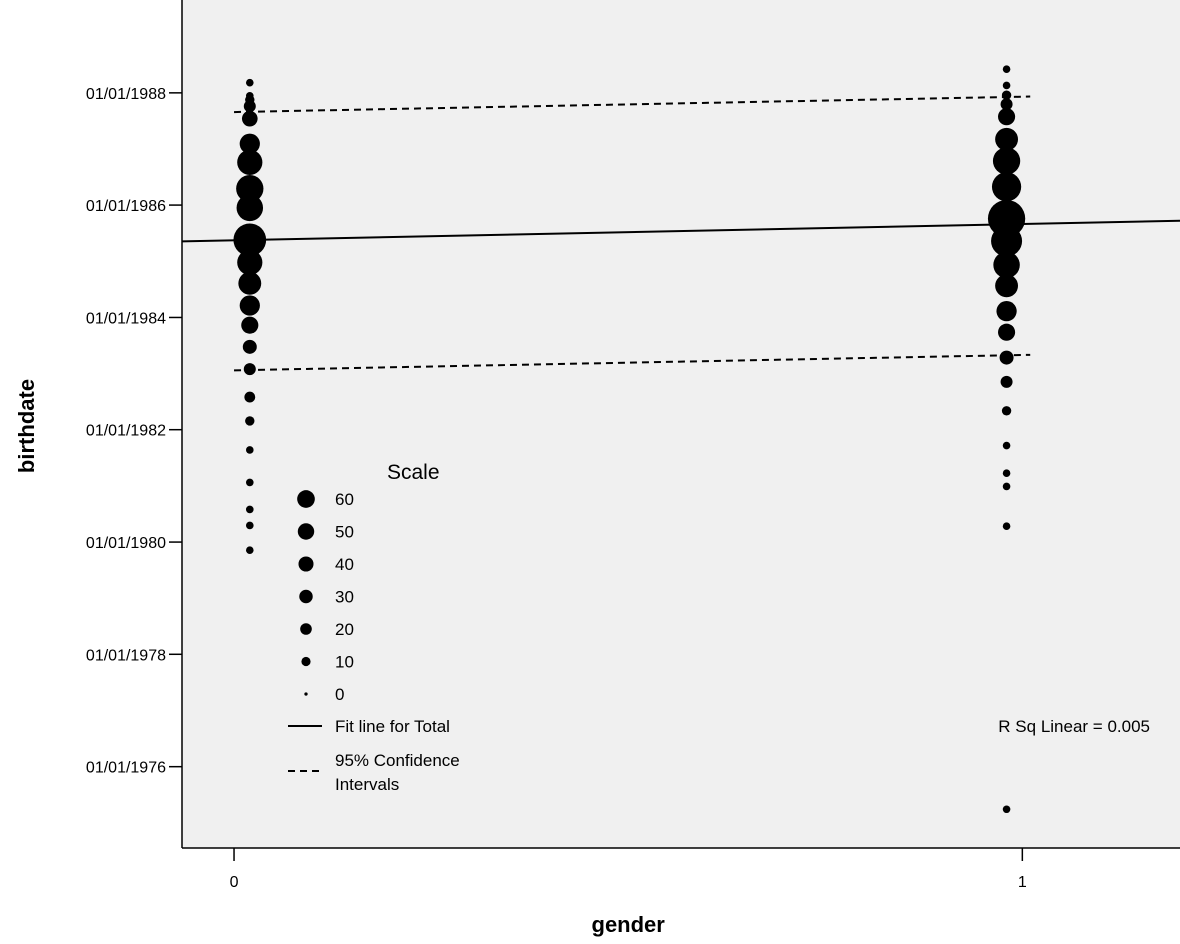  Describe the element at coordinates (344, 532) in the screenshot. I see `legend-size-label: 50` at that location.